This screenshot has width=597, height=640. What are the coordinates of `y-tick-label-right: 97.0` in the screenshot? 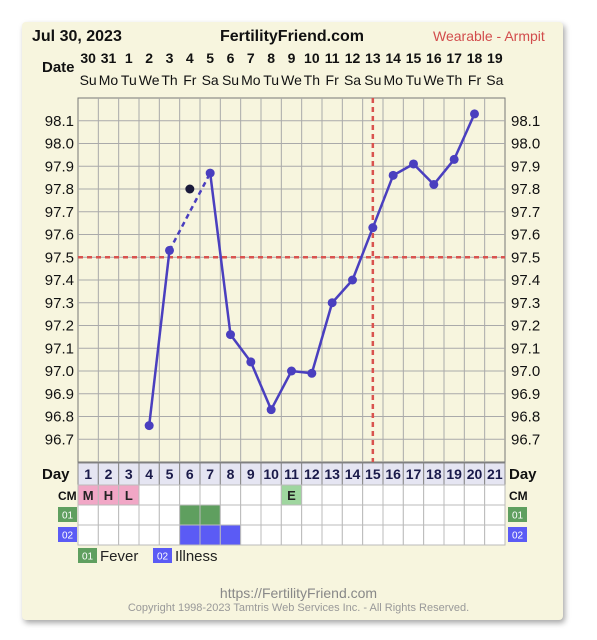 It's located at (525, 371).